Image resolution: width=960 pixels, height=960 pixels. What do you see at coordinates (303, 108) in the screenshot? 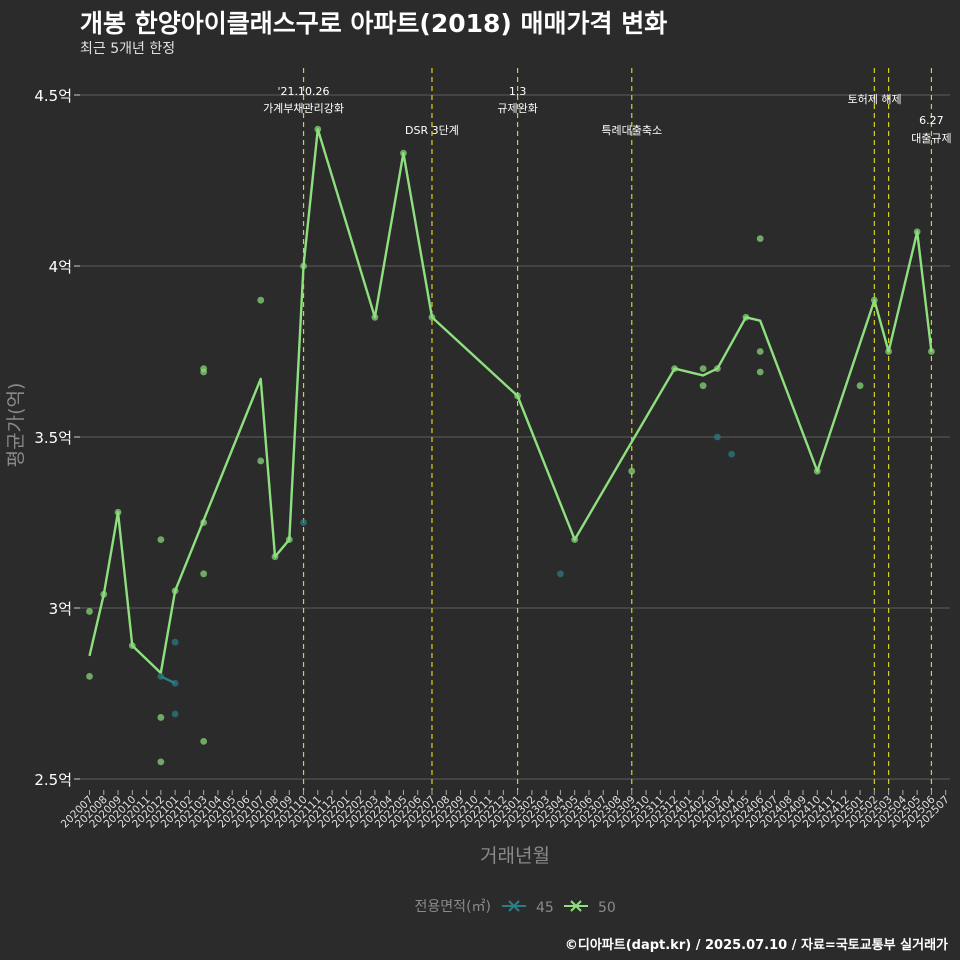
I see `event-label: 가계부채관리강화` at bounding box center [303, 108].